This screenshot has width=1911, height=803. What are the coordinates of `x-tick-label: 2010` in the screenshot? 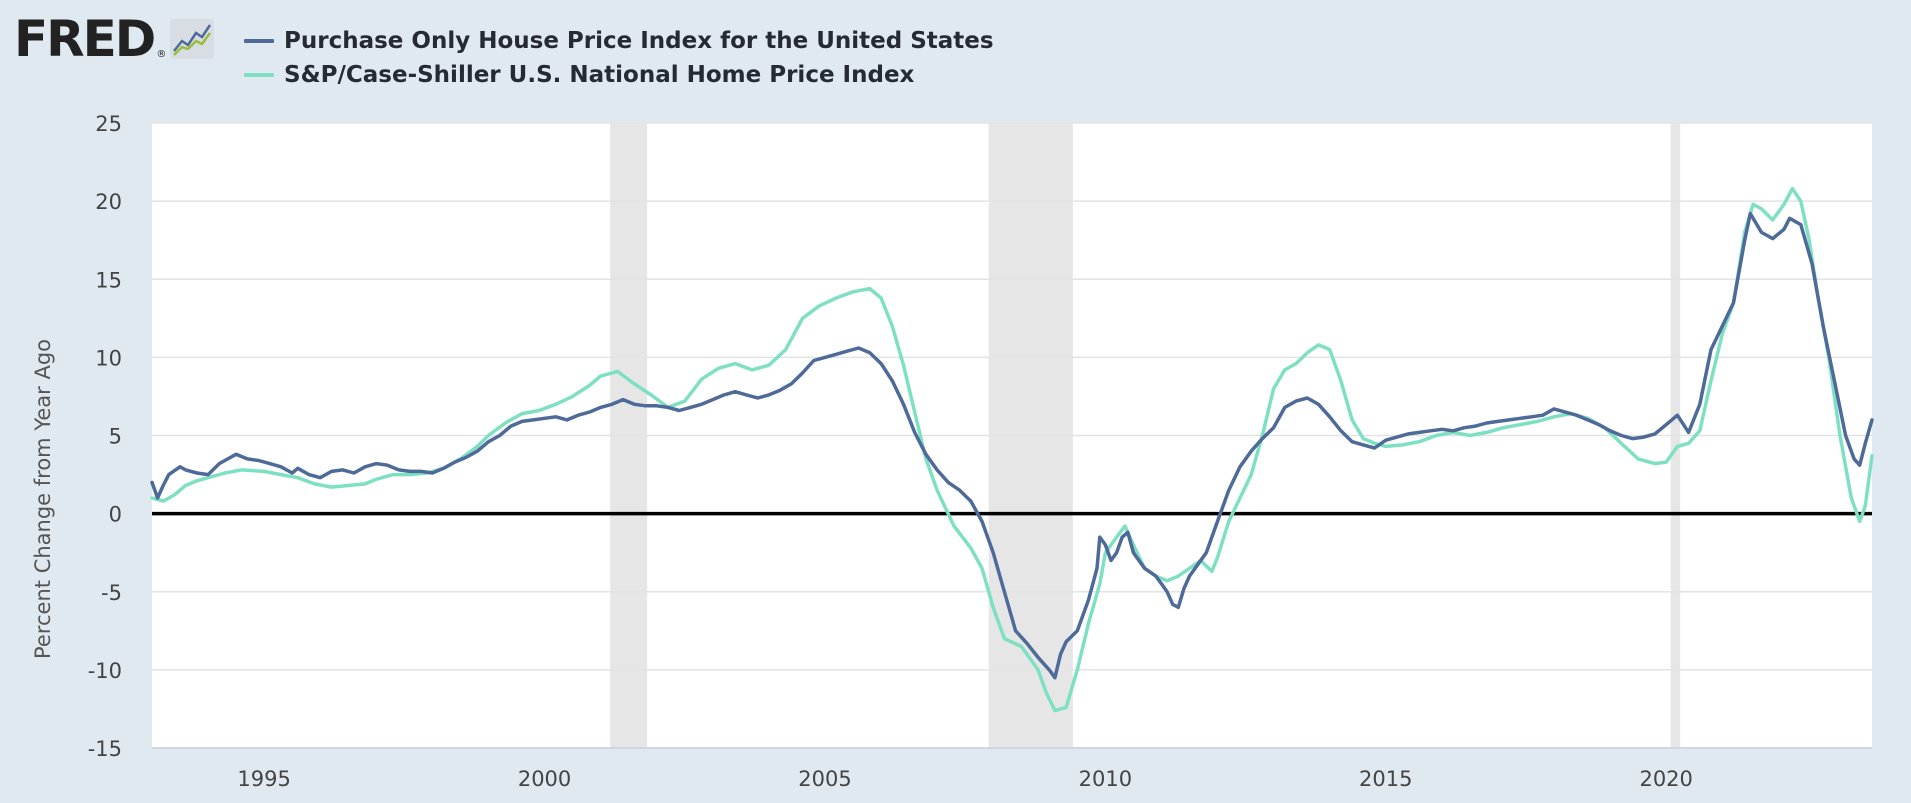 It's located at (1105, 779).